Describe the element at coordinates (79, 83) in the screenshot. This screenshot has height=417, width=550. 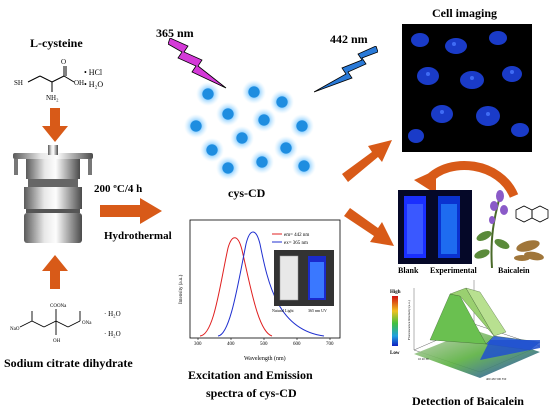
I see `oh-group: OH` at that location.